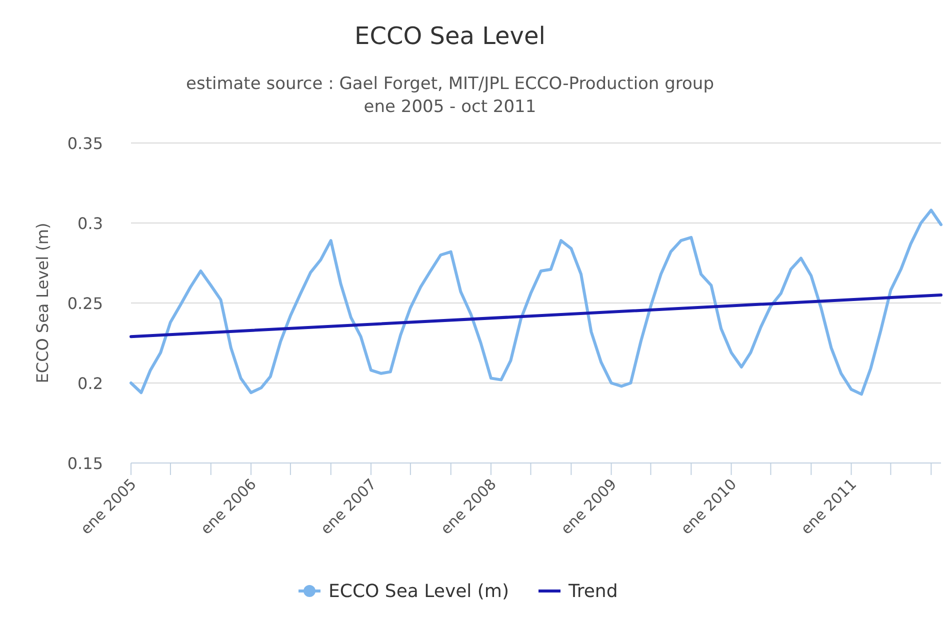 Image resolution: width=947 pixels, height=628 pixels. Describe the element at coordinates (450, 36) in the screenshot. I see `chart-title: ECCO Sea Level` at that location.